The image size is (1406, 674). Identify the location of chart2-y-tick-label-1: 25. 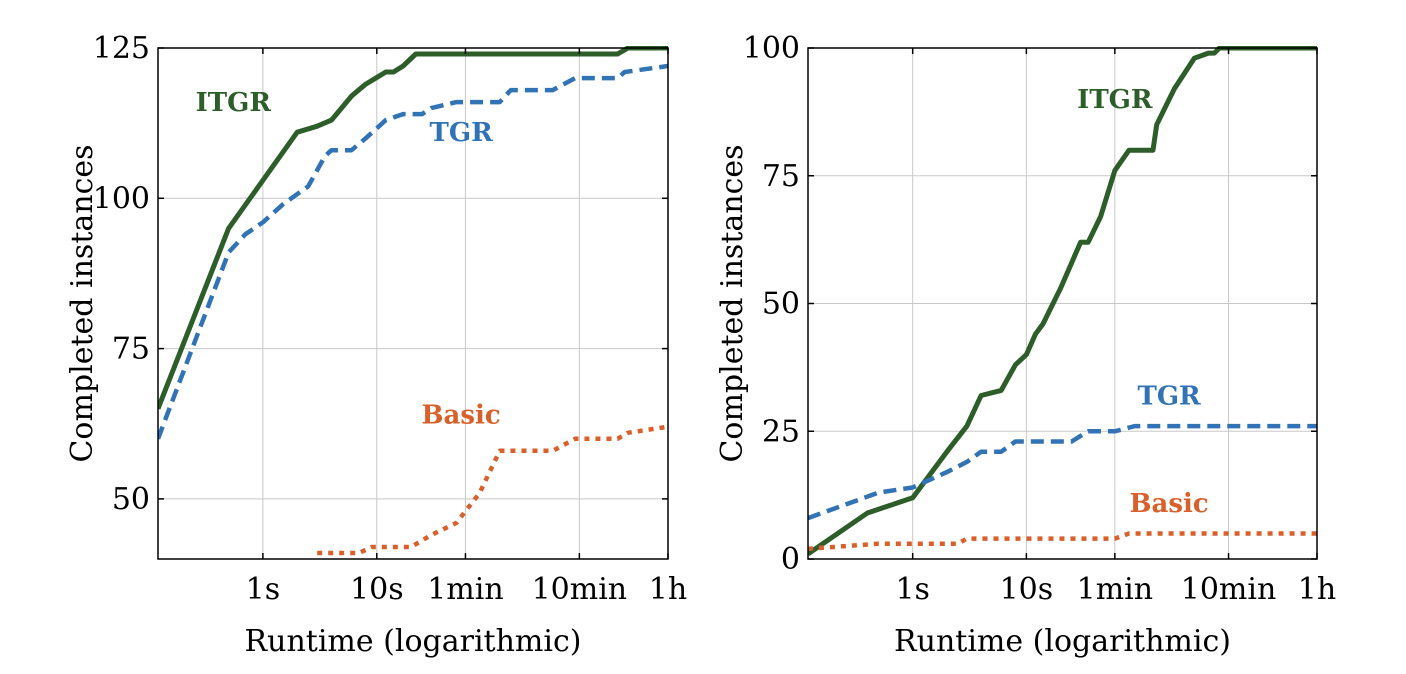
(781, 431).